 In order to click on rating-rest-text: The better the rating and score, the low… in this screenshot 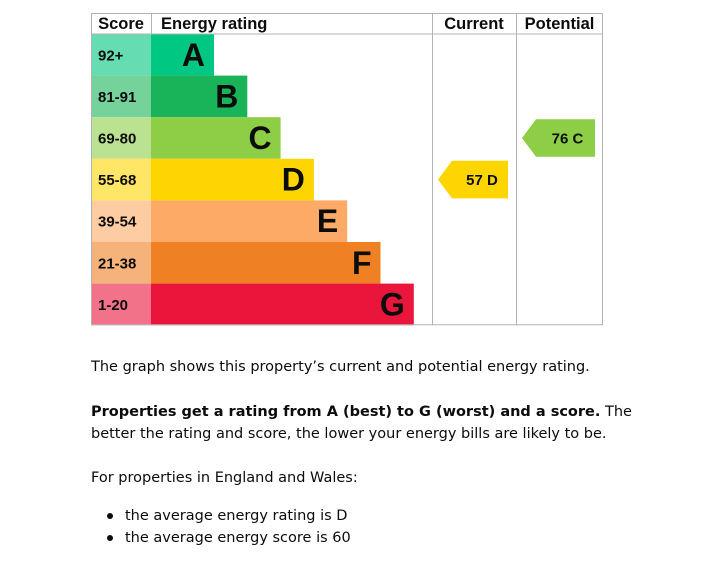, I will do `click(361, 423)`.